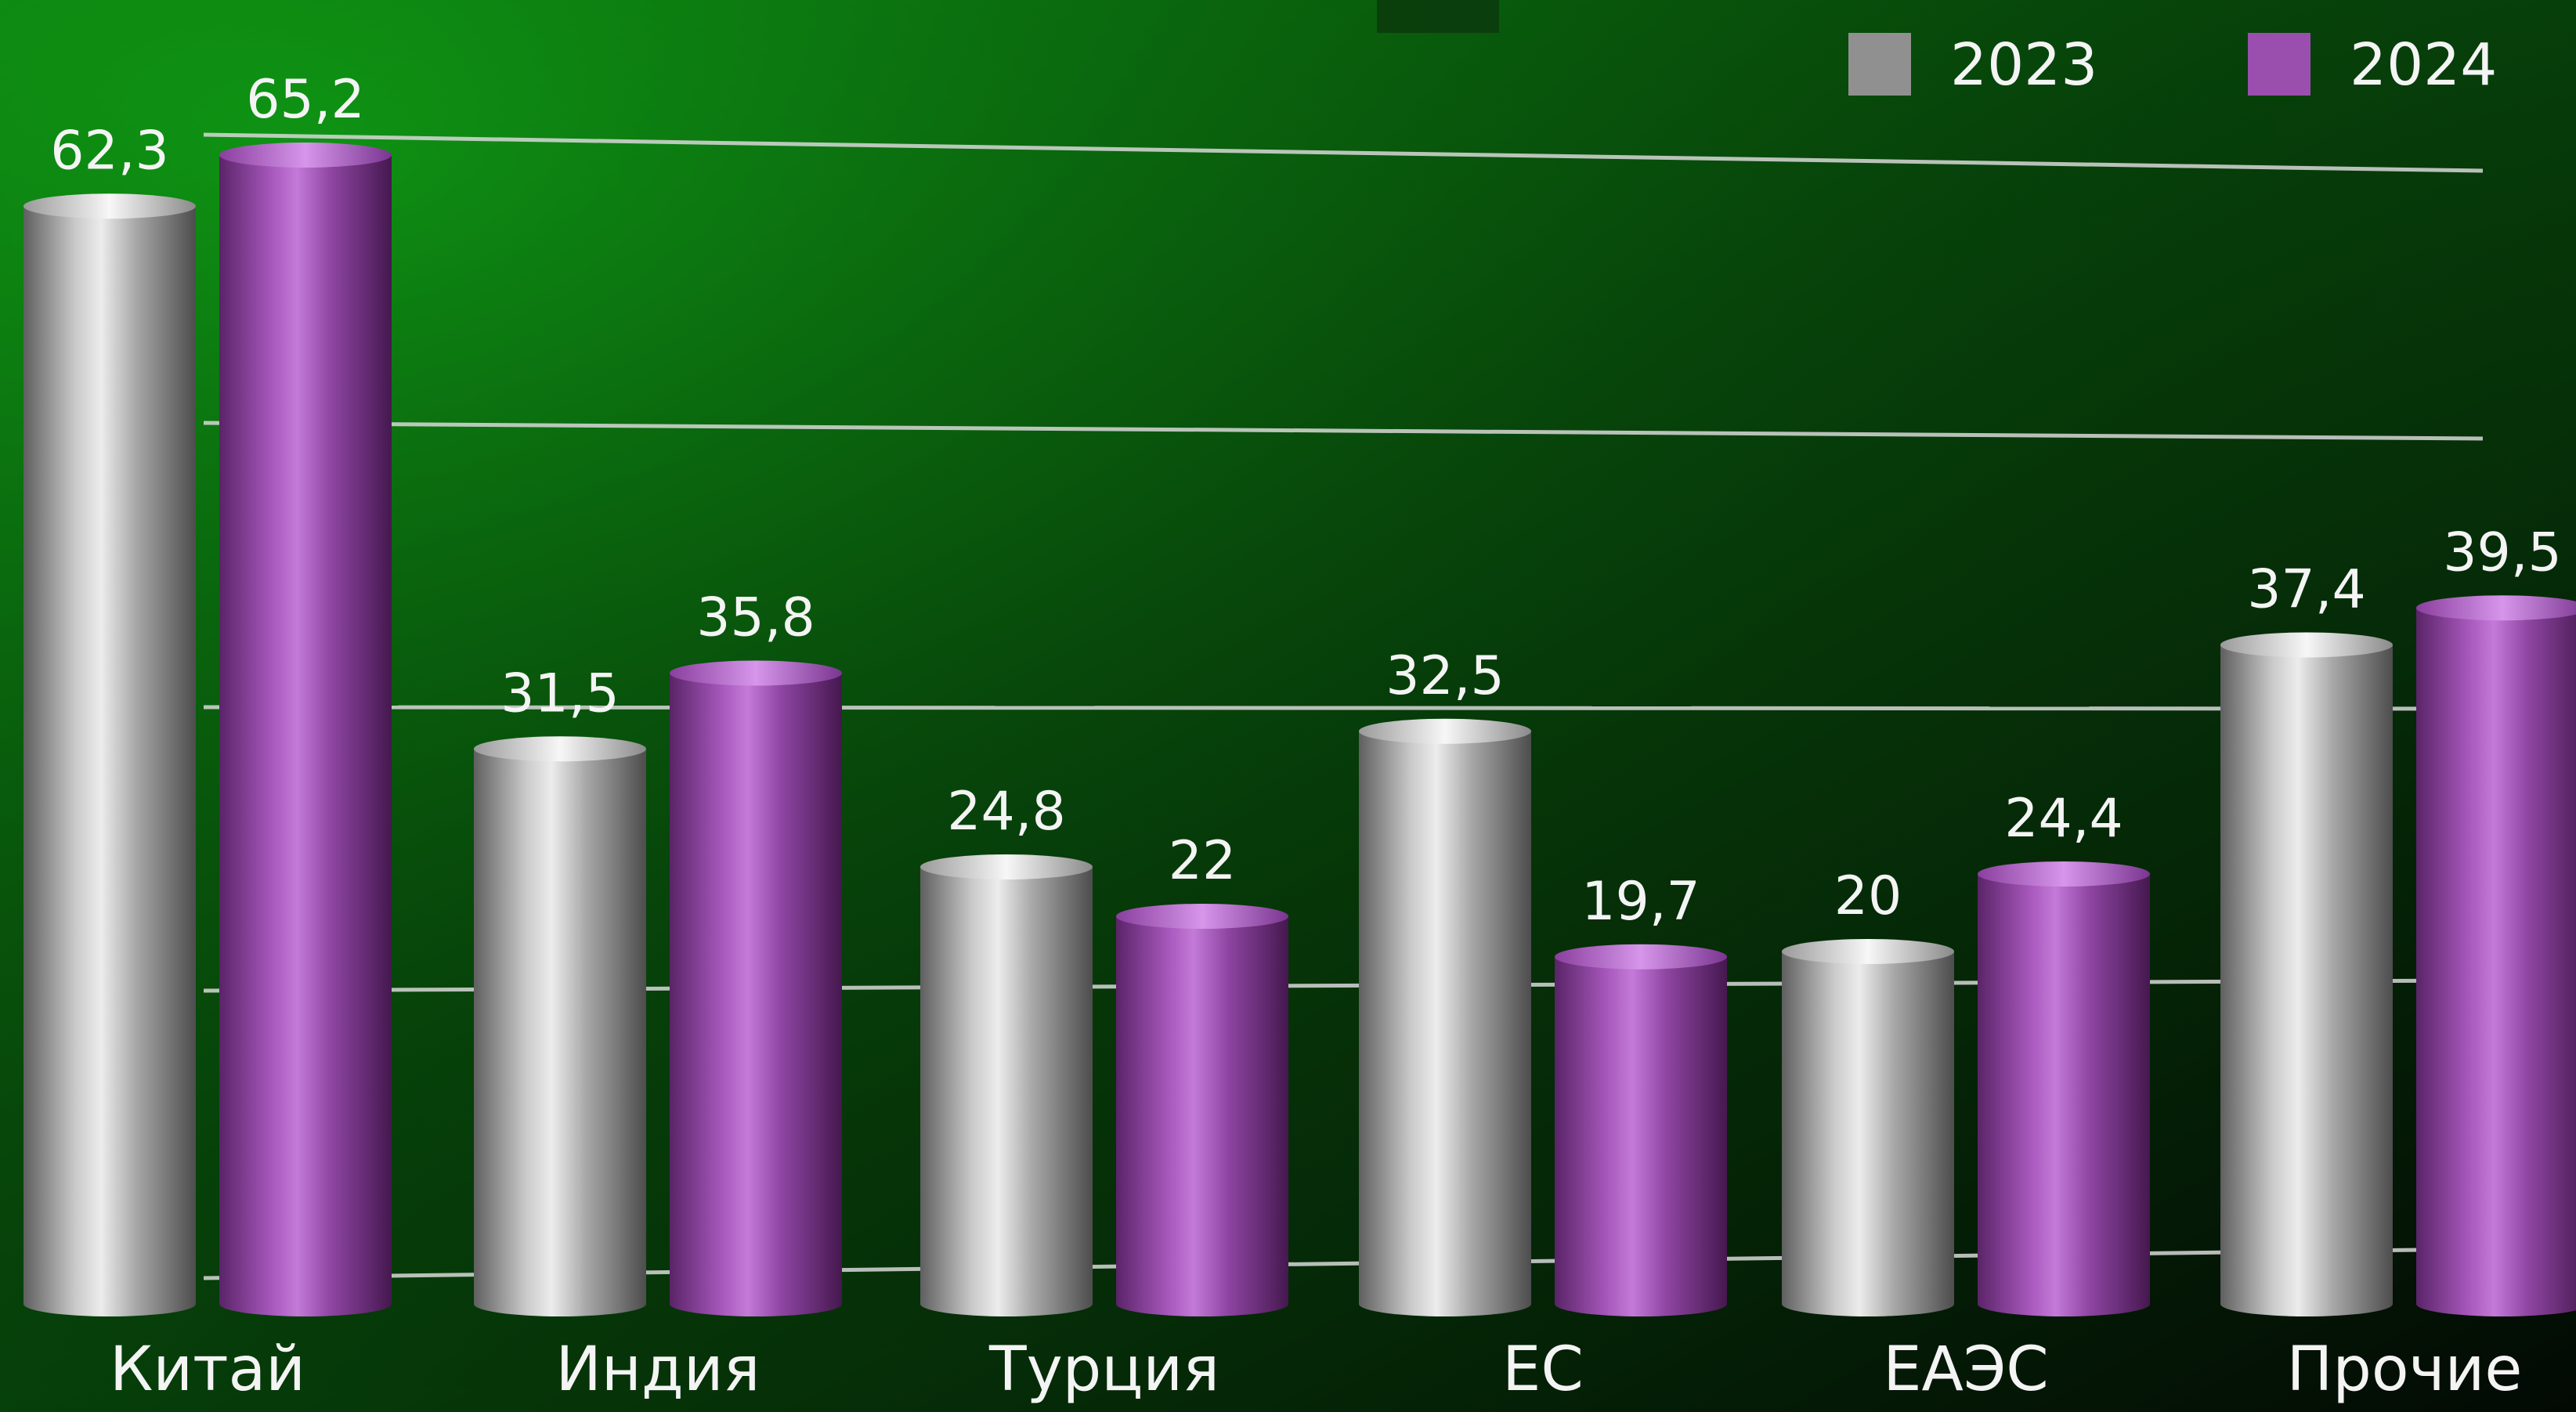 This screenshot has height=1412, width=2576. What do you see at coordinates (2023, 65) in the screenshot?
I see `legend-label: 2023` at bounding box center [2023, 65].